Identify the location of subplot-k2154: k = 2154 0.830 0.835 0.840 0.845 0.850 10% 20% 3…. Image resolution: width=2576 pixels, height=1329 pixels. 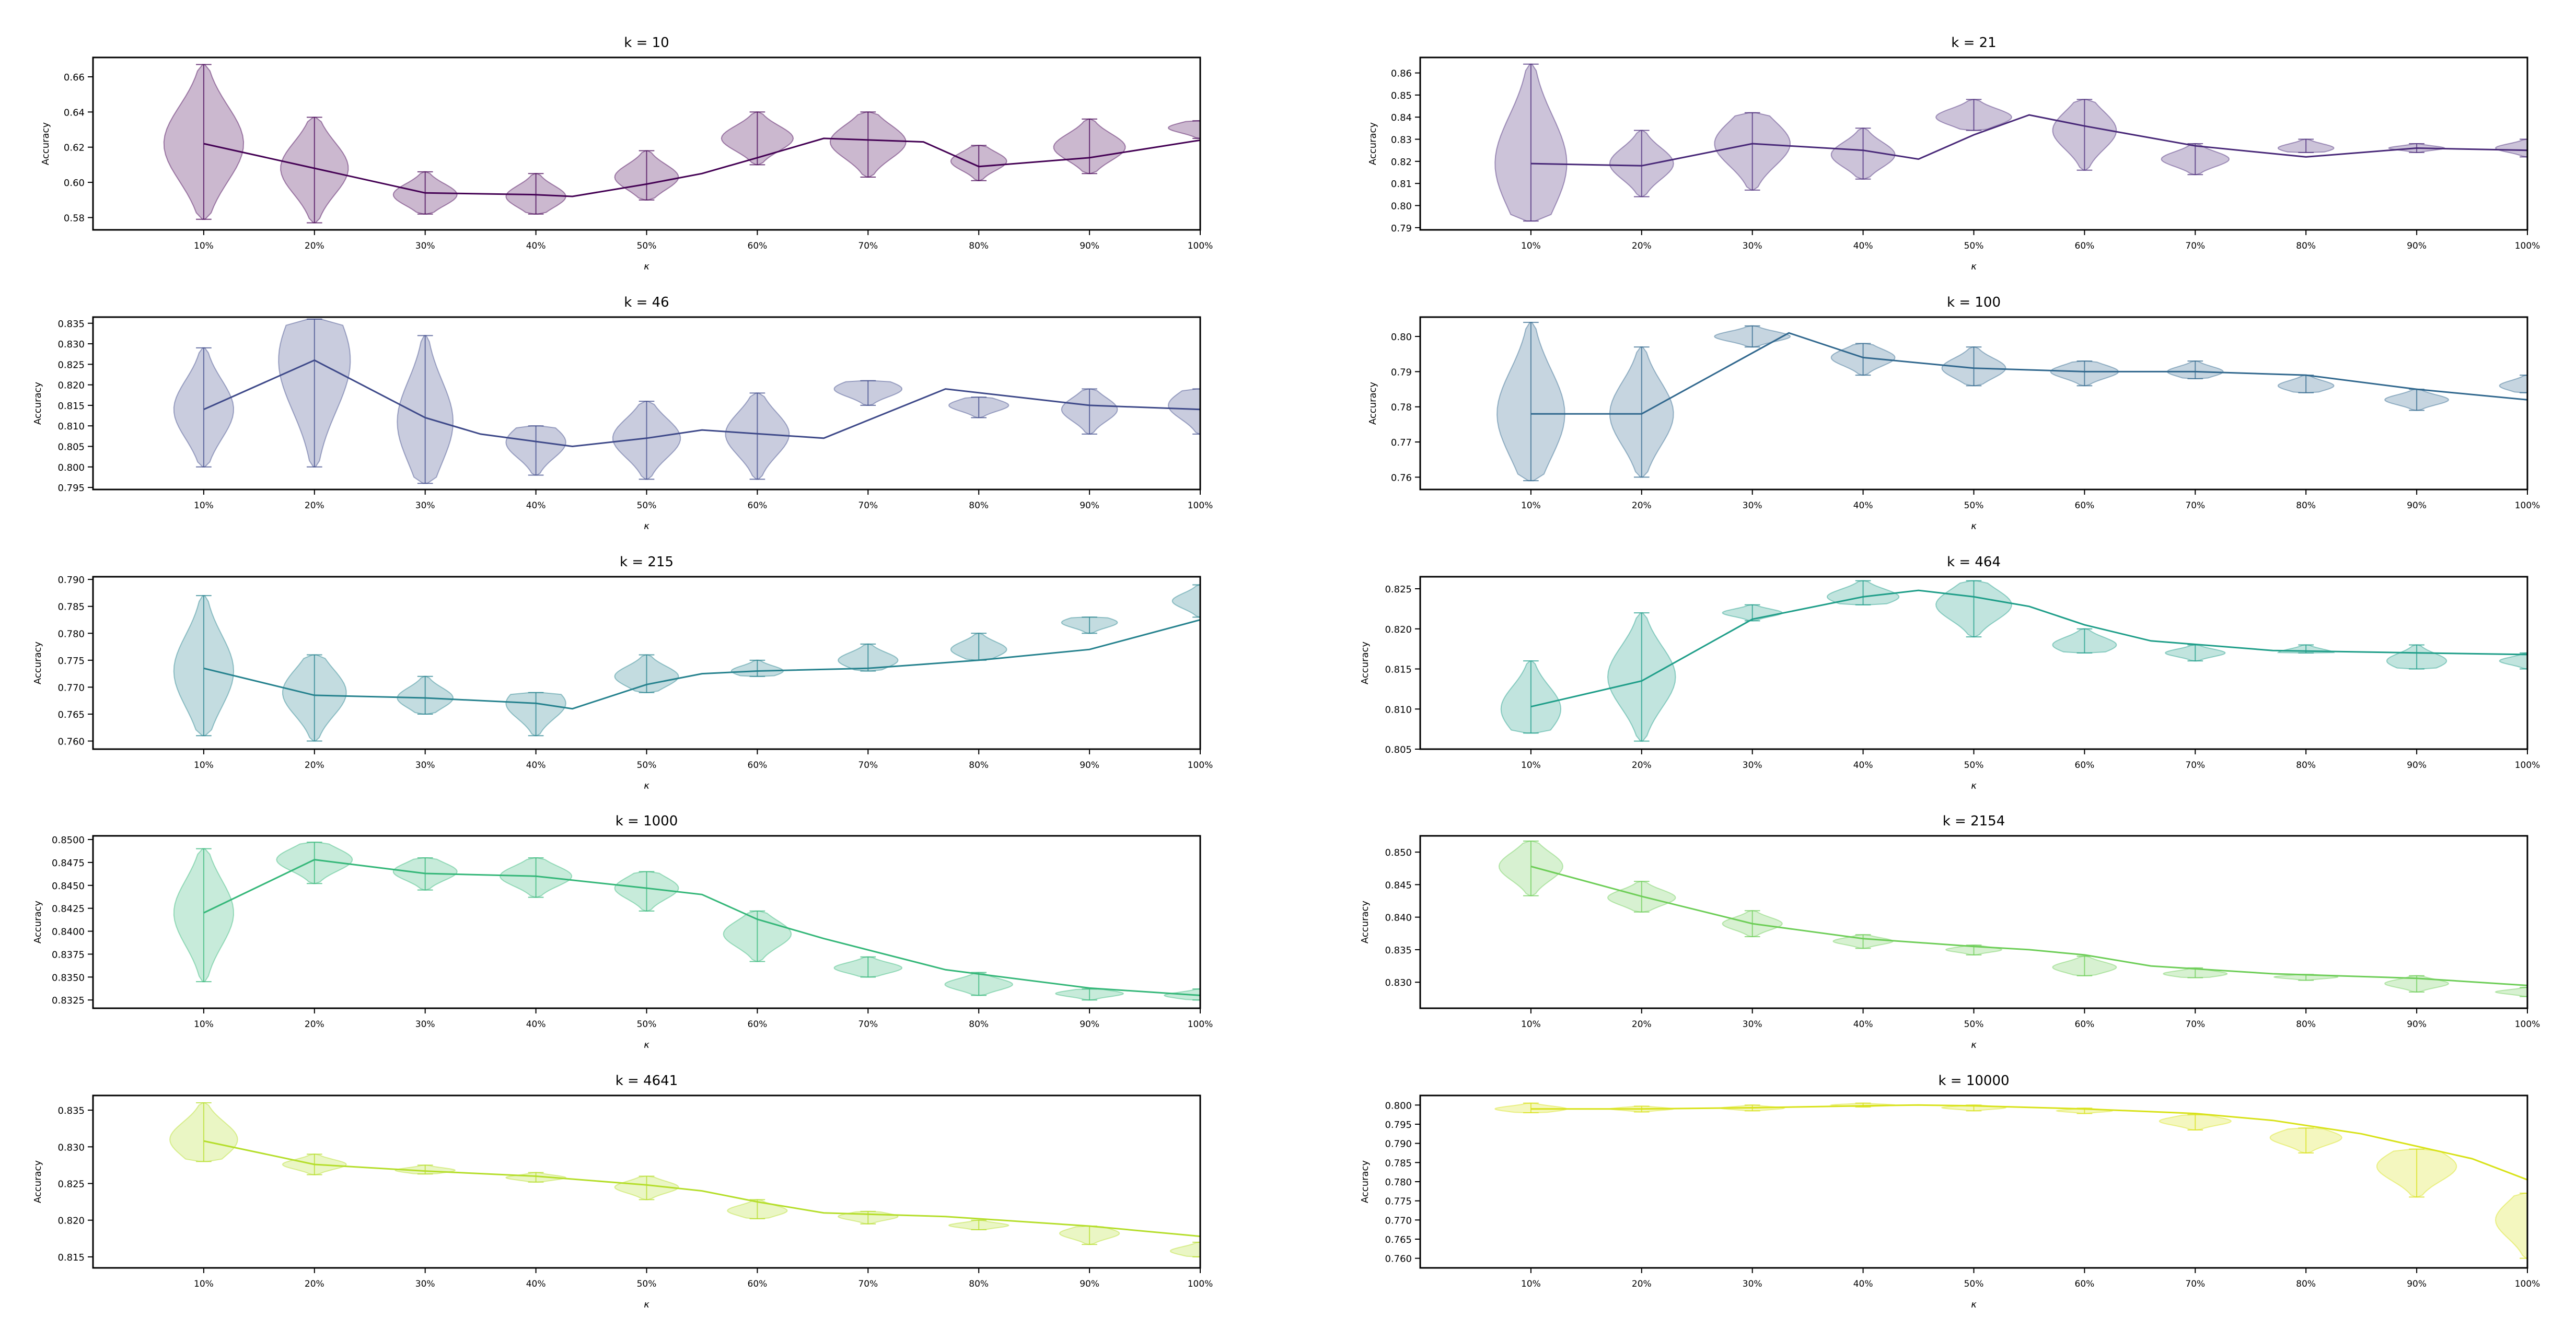
(1950, 932).